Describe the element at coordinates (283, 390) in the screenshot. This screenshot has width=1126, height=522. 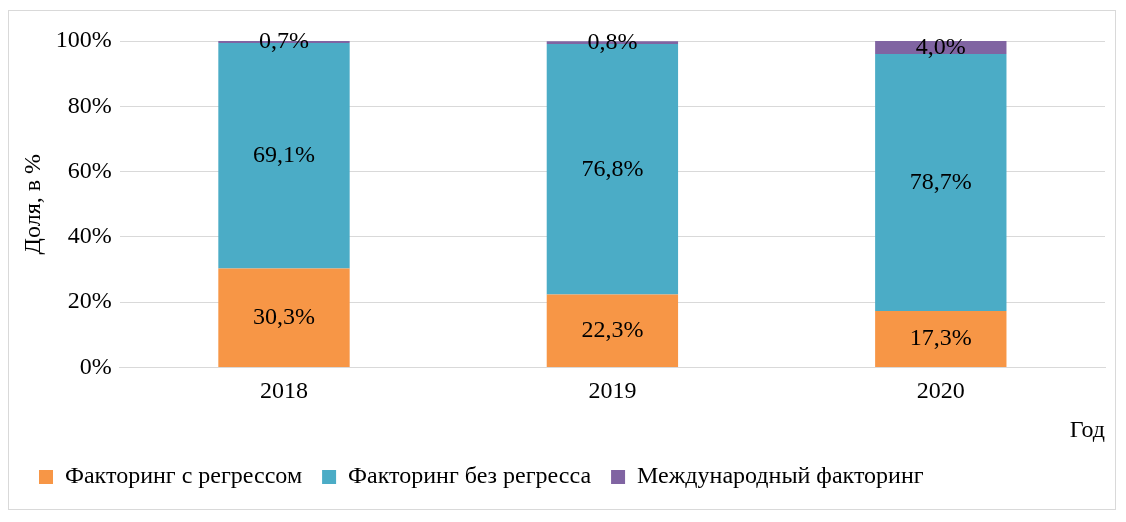
I see `x-tick-label: 2018` at that location.